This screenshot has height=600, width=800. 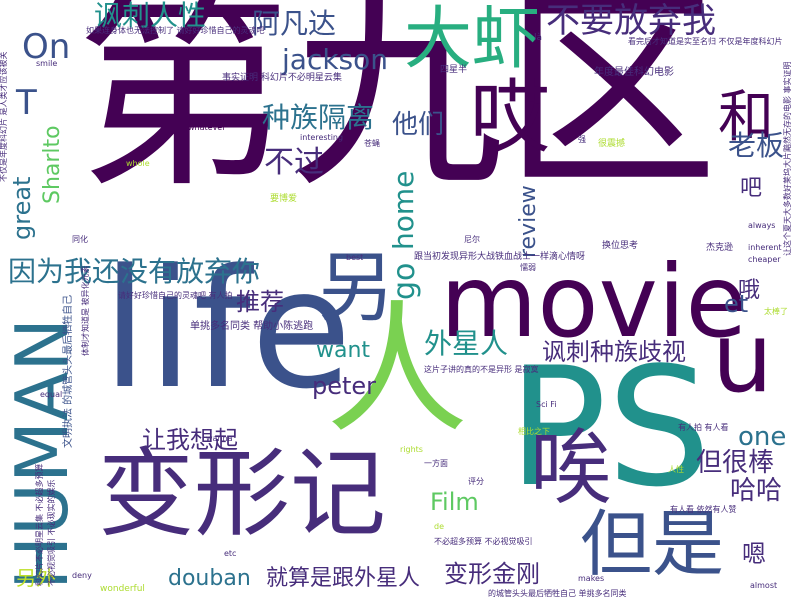 I want to click on cloud-word: 一方面, so click(x=436, y=463).